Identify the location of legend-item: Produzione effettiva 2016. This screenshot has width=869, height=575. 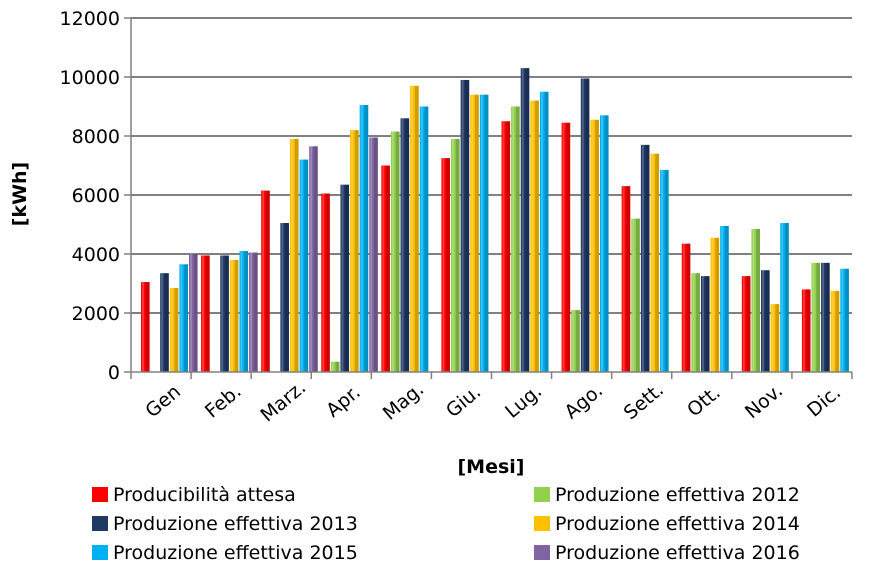
(667, 553).